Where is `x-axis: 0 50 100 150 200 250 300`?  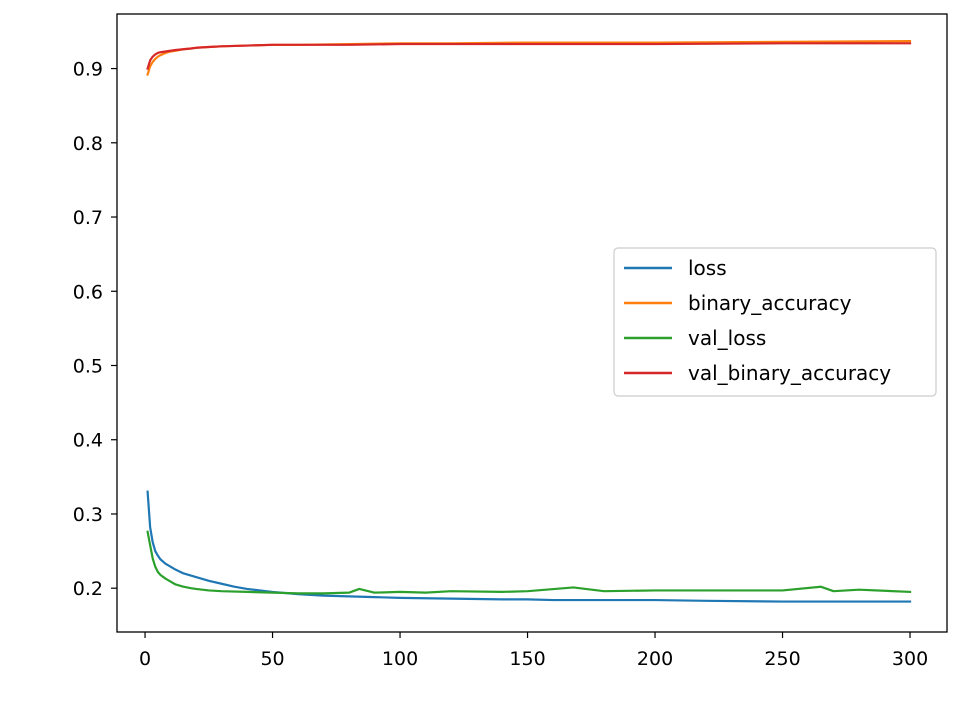
x-axis: 0 50 100 150 200 250 300 is located at coordinates (533, 651).